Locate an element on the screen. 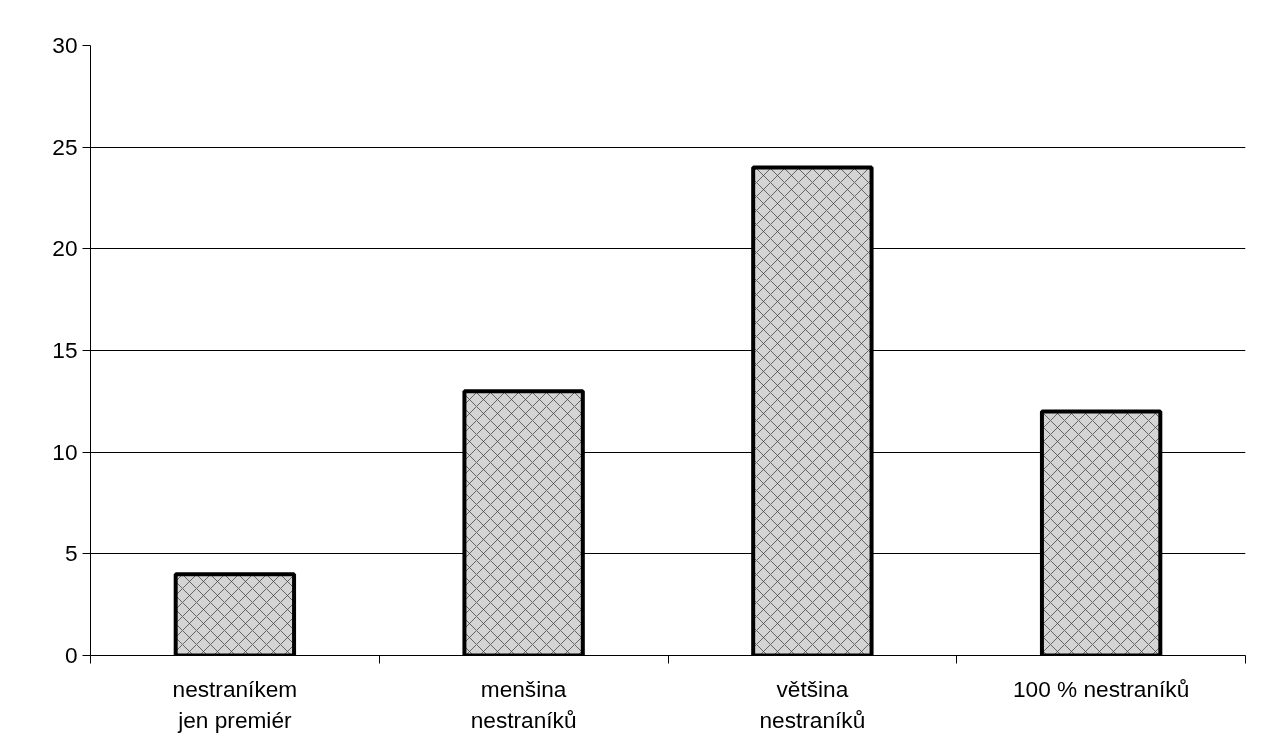 The width and height of the screenshot is (1282, 742). y-tick-label: 20 is located at coordinates (65, 248).